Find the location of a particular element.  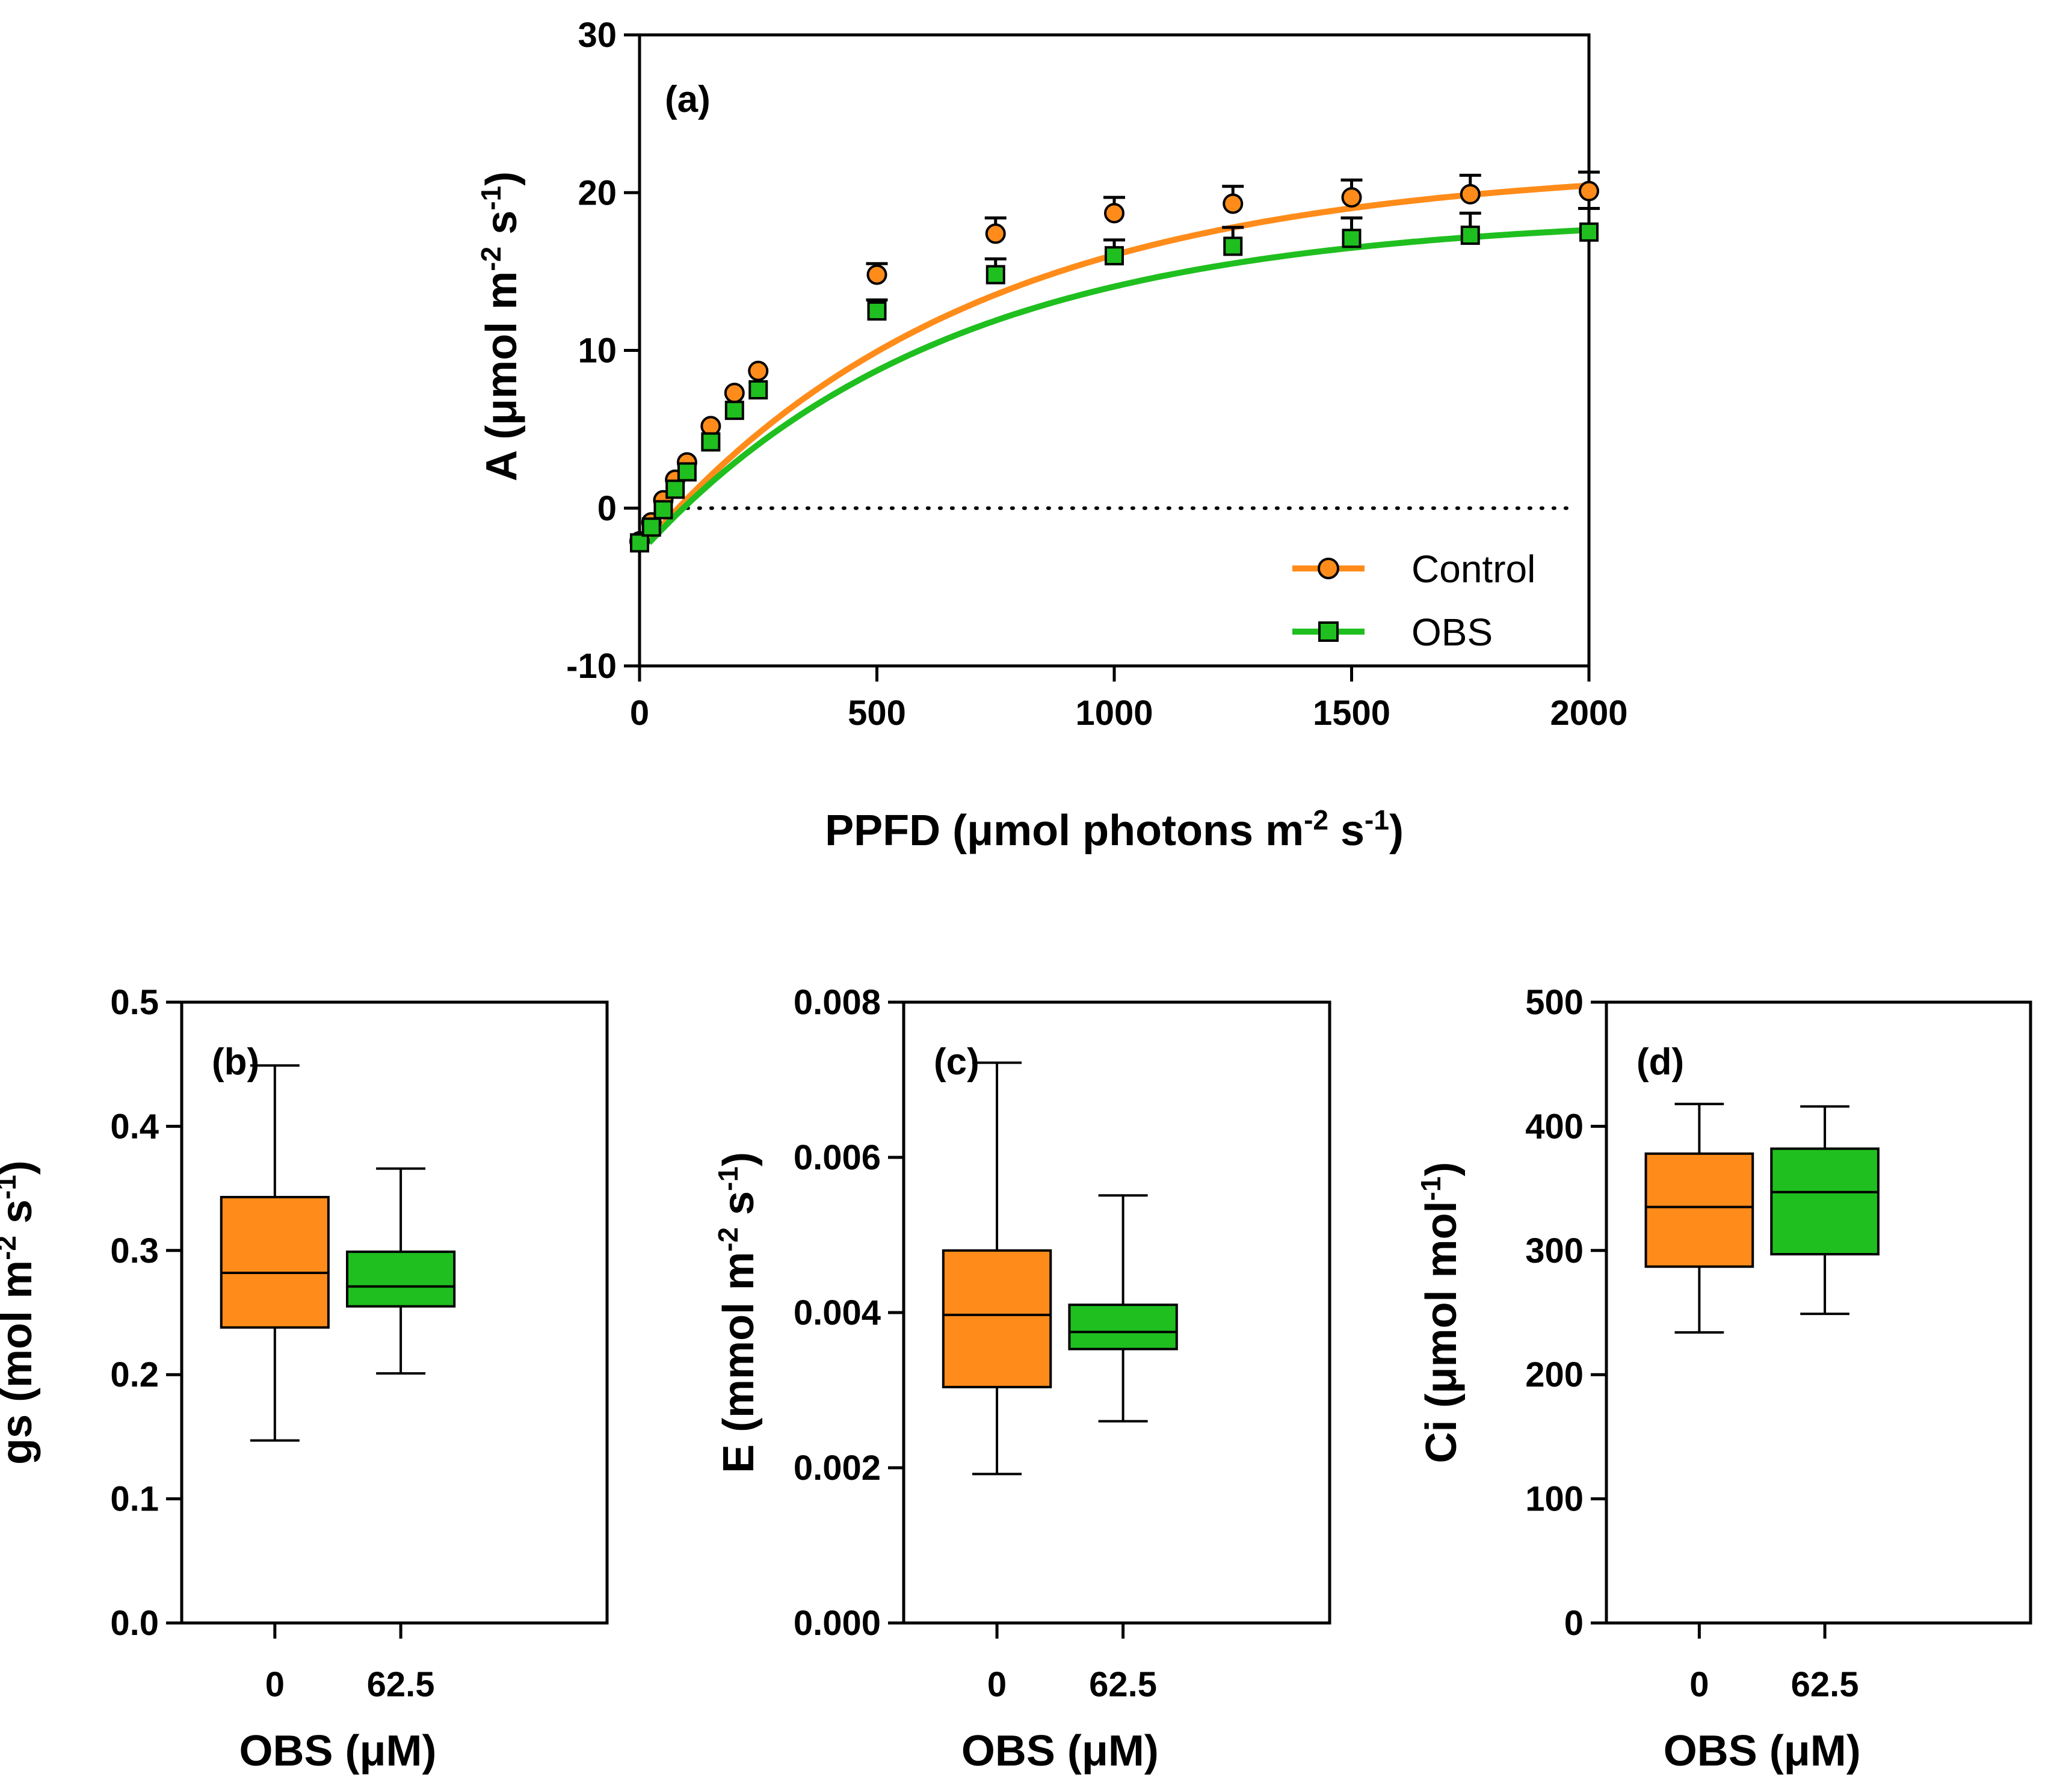

y-tick-label-b: 0.2 is located at coordinates (134, 1374).